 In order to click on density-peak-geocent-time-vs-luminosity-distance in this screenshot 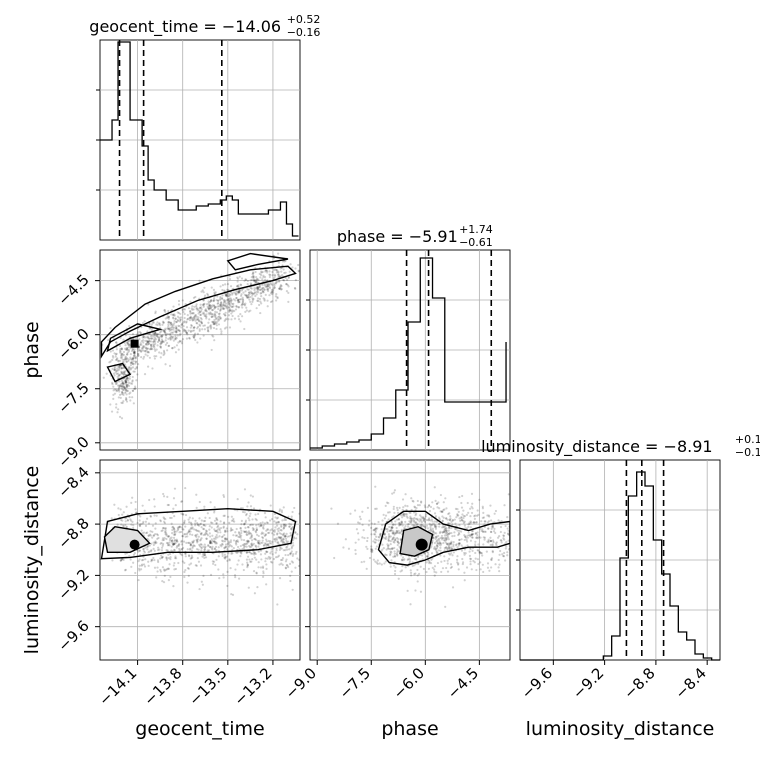, I will do `click(134, 544)`.